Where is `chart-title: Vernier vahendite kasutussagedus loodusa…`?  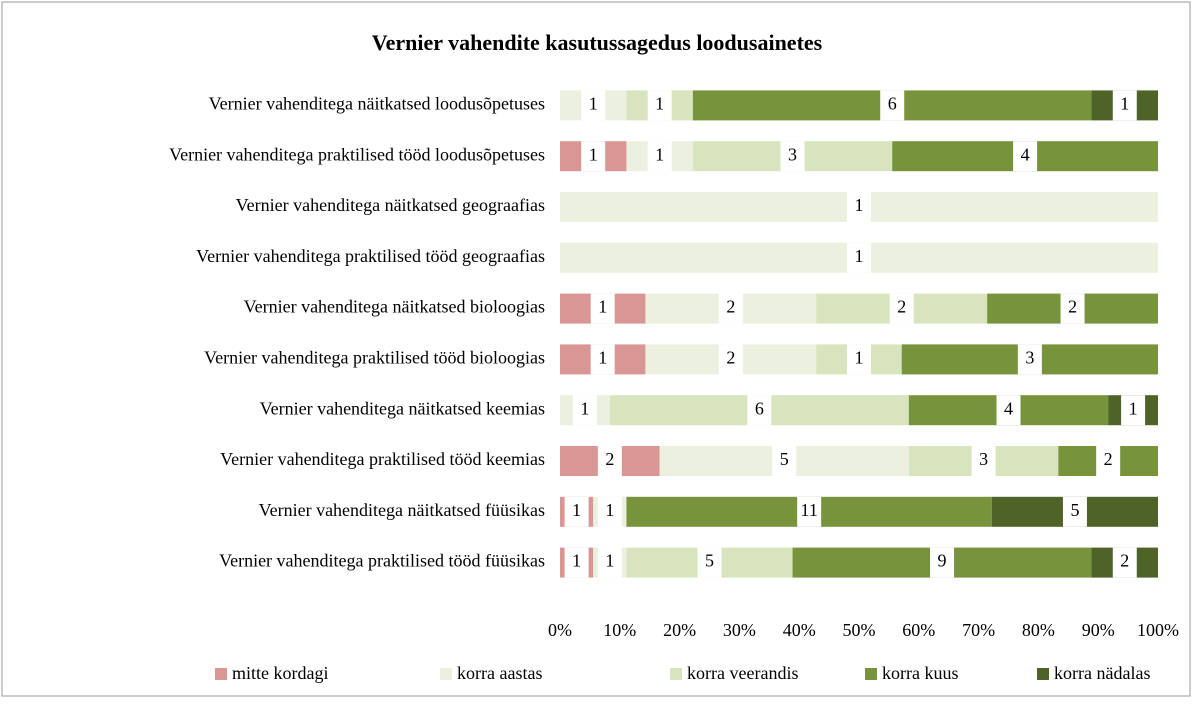
chart-title: Vernier vahendite kasutussagedus loodusa… is located at coordinates (597, 42).